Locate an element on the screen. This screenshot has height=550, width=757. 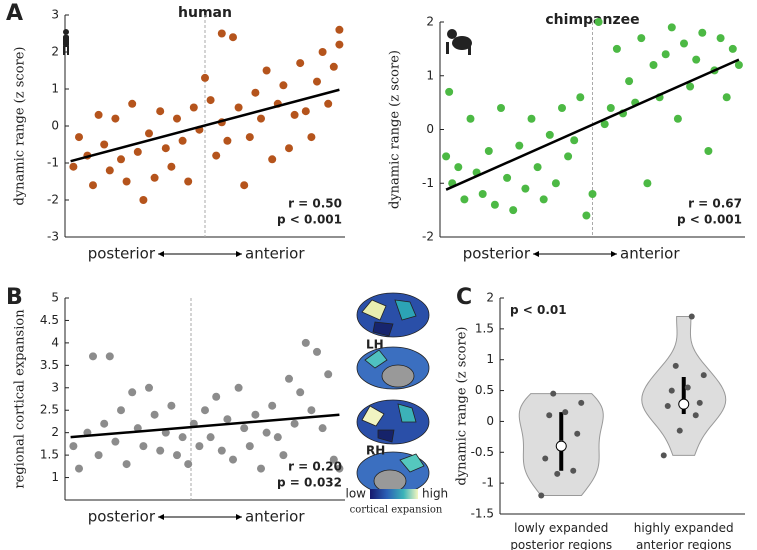
y-tick-label: -0.5 is located at coordinates (482, 452).